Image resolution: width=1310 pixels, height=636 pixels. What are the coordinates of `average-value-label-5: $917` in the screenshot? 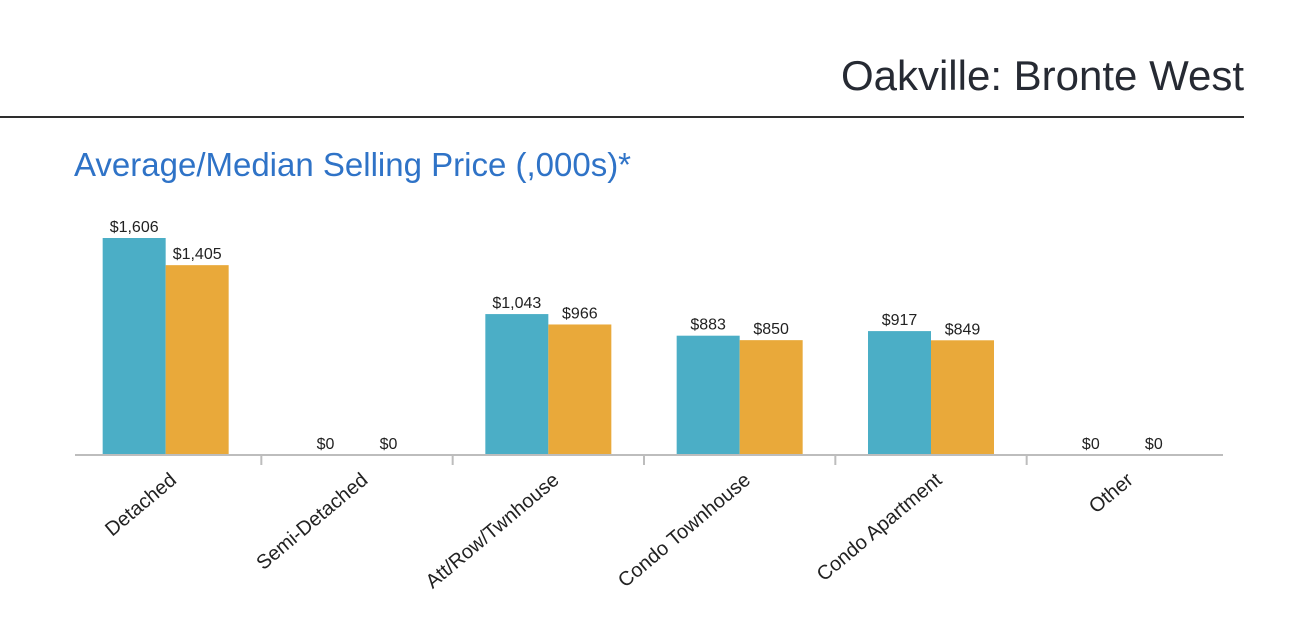 It's located at (900, 320).